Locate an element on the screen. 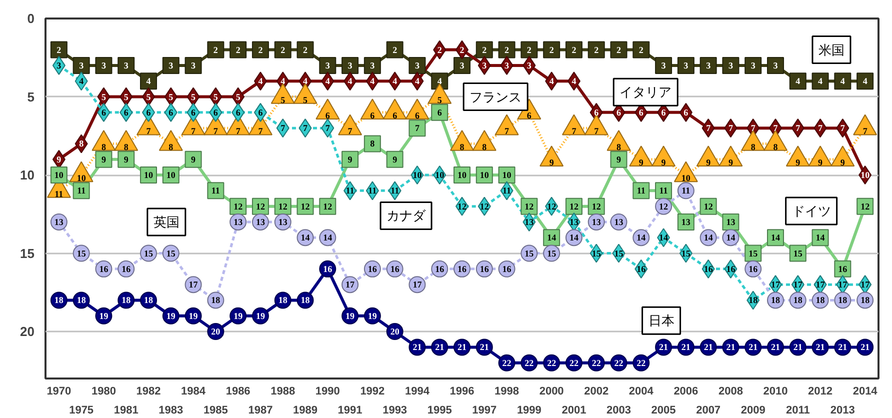 This screenshot has width=892, height=418. x-tick-label: 1992 is located at coordinates (372, 392).